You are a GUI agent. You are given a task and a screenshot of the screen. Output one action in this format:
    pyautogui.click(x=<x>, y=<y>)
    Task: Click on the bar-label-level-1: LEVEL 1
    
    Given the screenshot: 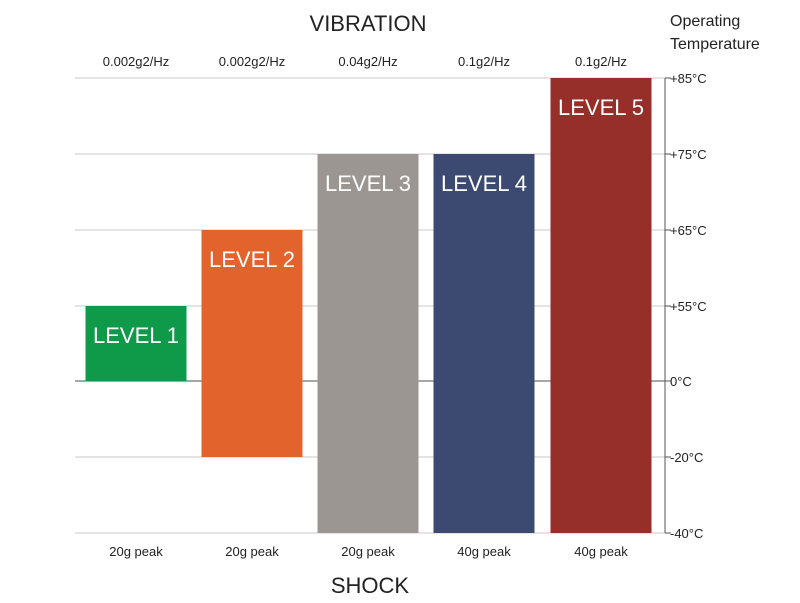 What is the action you would take?
    pyautogui.click(x=136, y=335)
    